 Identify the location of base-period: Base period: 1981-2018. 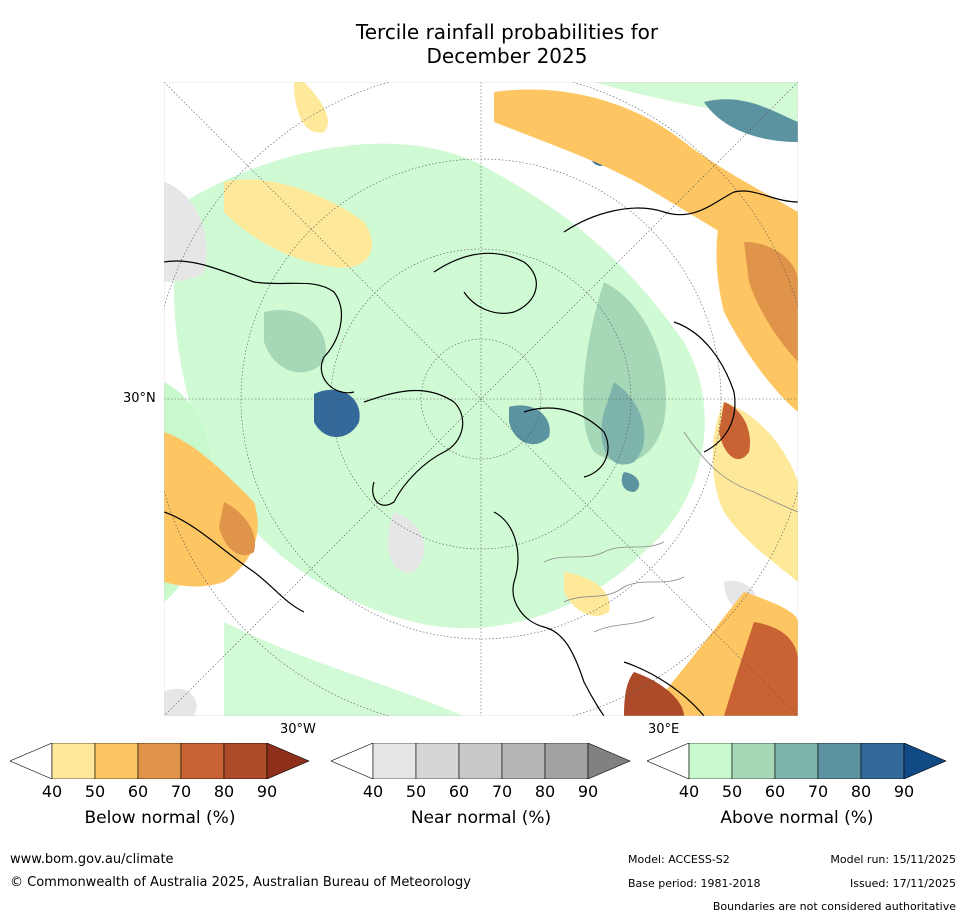
(694, 883).